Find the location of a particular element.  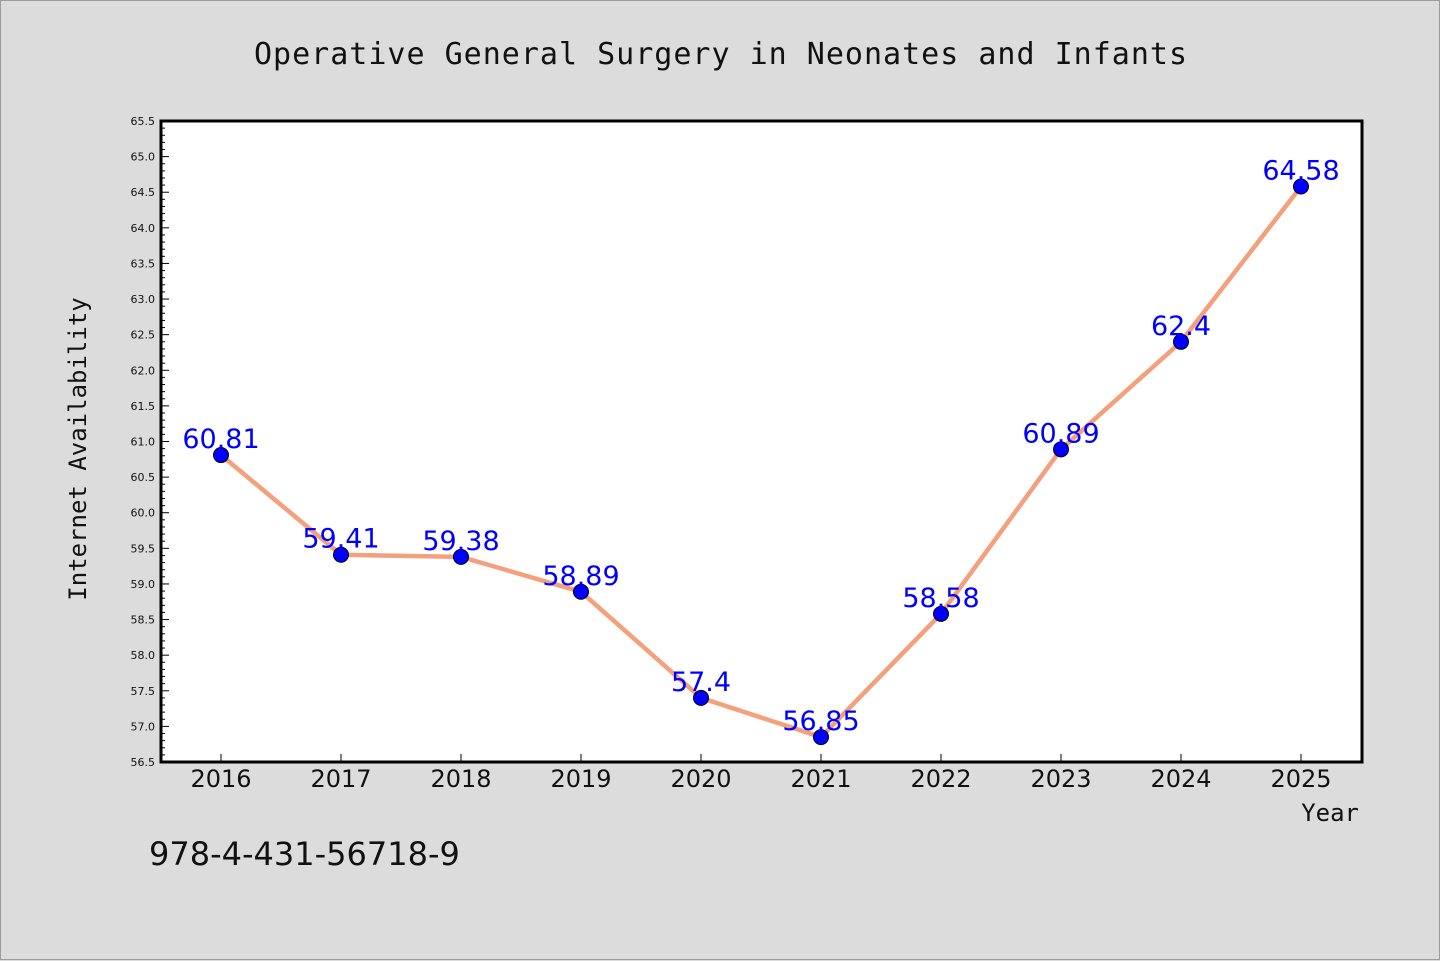

y-tick-label: 62.5 is located at coordinates (143, 335).